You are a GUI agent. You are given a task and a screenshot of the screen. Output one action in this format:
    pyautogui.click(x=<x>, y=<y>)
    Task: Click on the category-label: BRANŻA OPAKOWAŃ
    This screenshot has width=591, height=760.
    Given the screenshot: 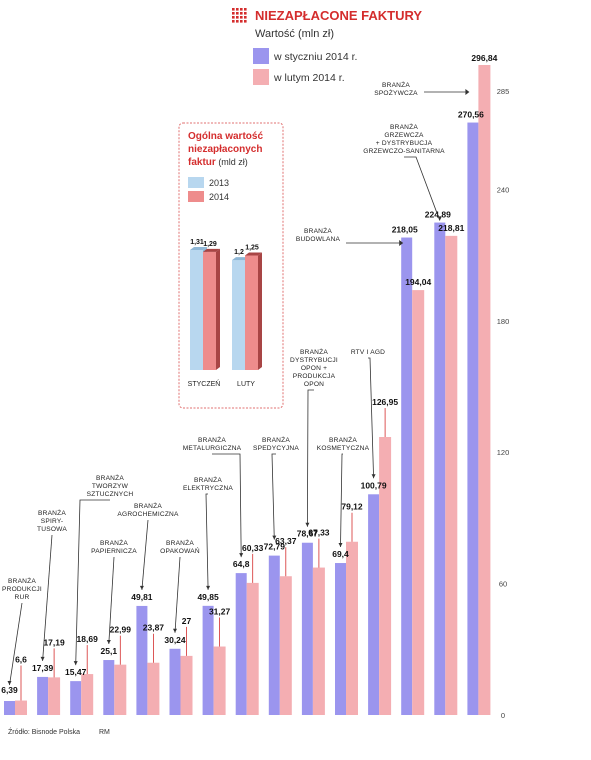 What is the action you would take?
    pyautogui.click(x=180, y=546)
    